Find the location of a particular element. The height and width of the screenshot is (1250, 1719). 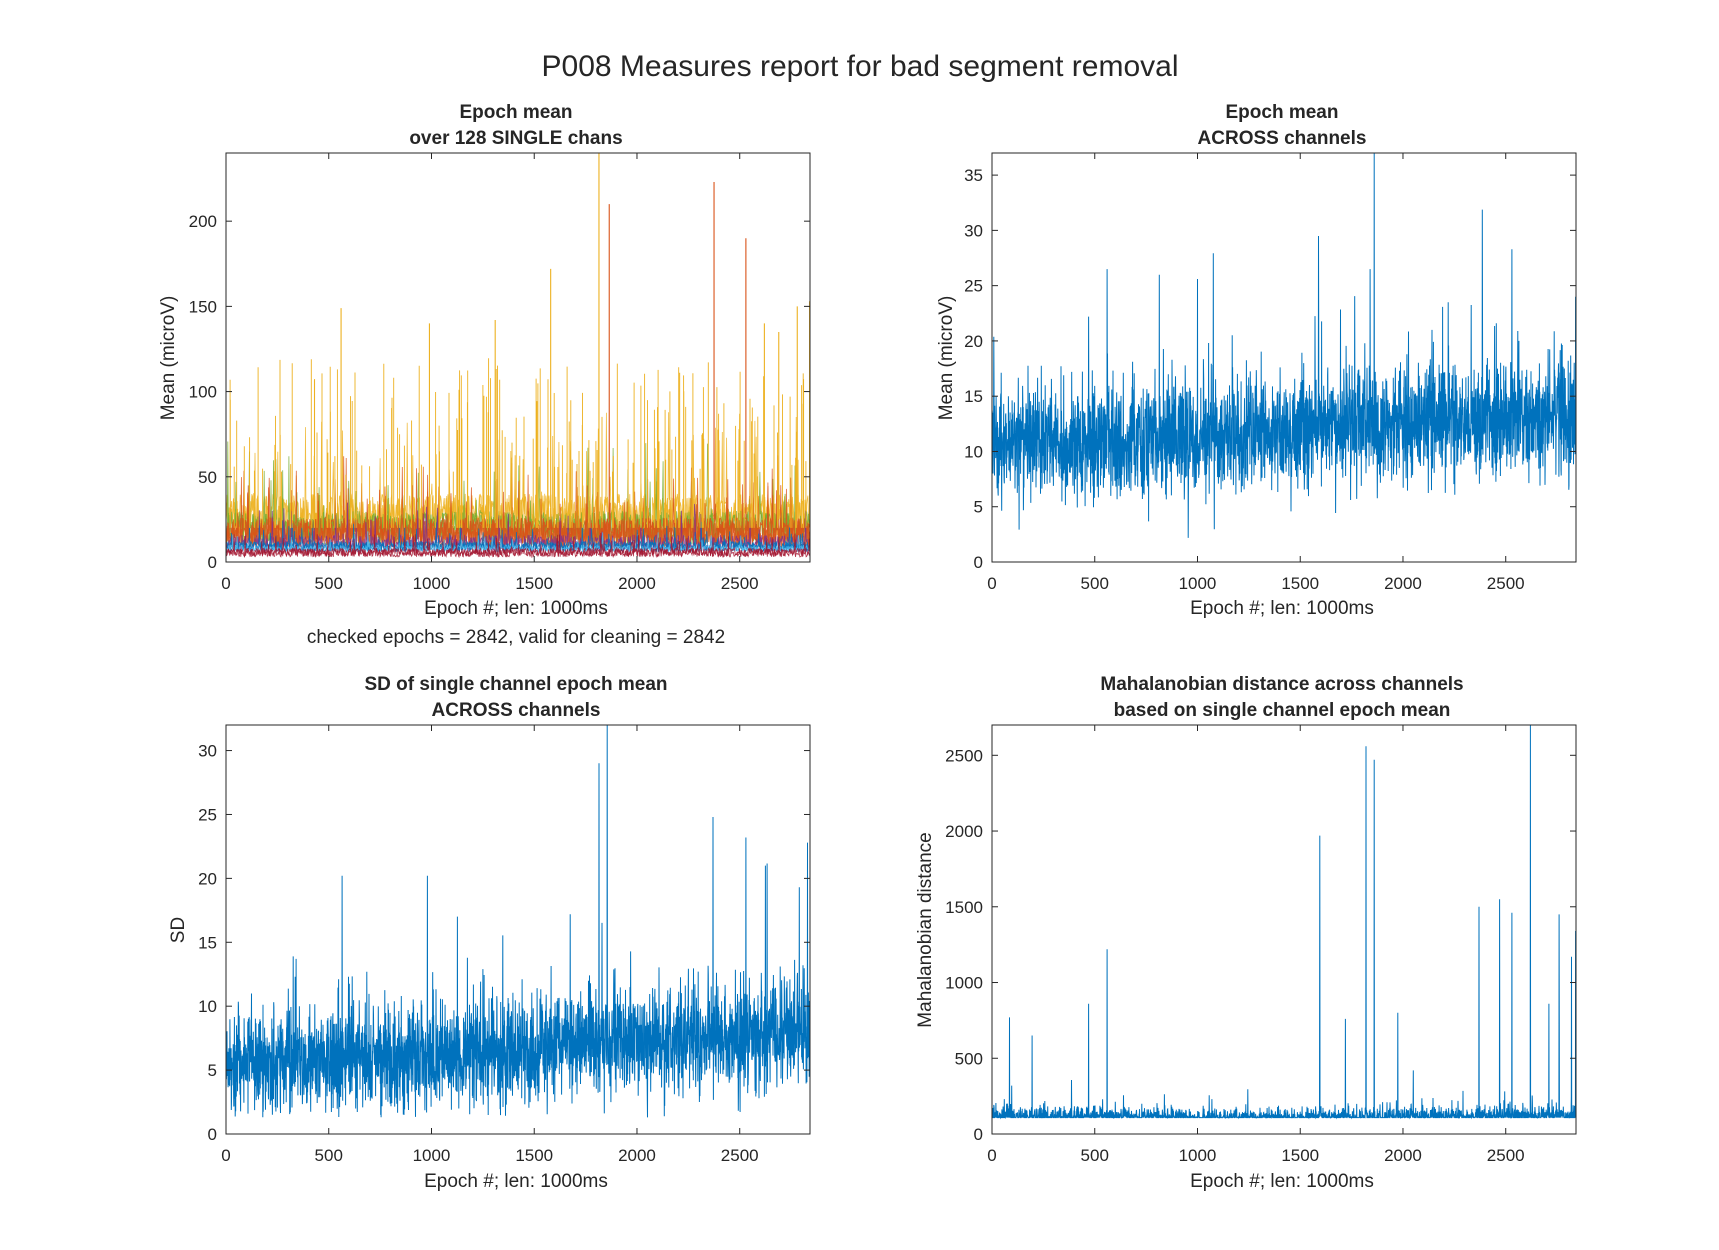

y-tick-label: 50 is located at coordinates (207, 477).